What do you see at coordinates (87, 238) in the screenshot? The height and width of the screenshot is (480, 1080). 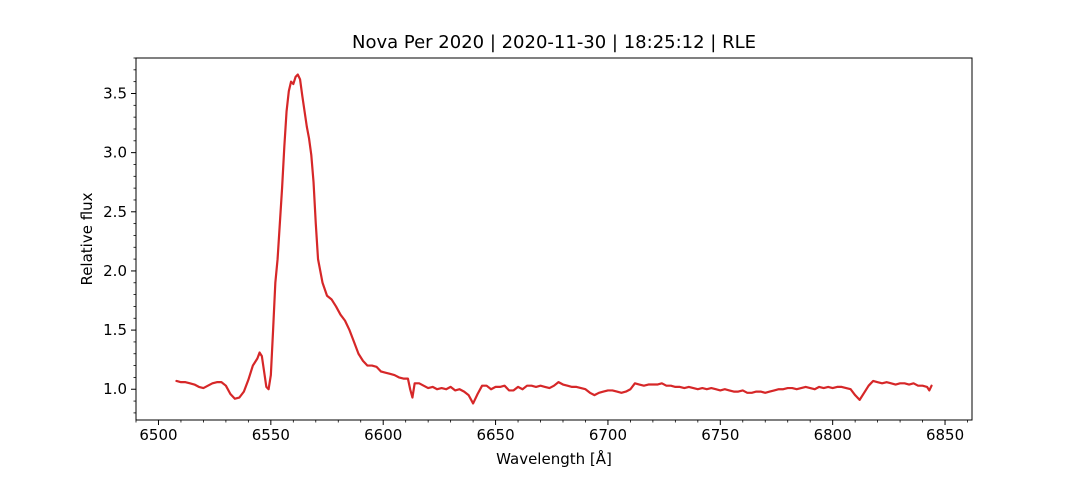 I see `y-axis-label: Relative flux` at bounding box center [87, 238].